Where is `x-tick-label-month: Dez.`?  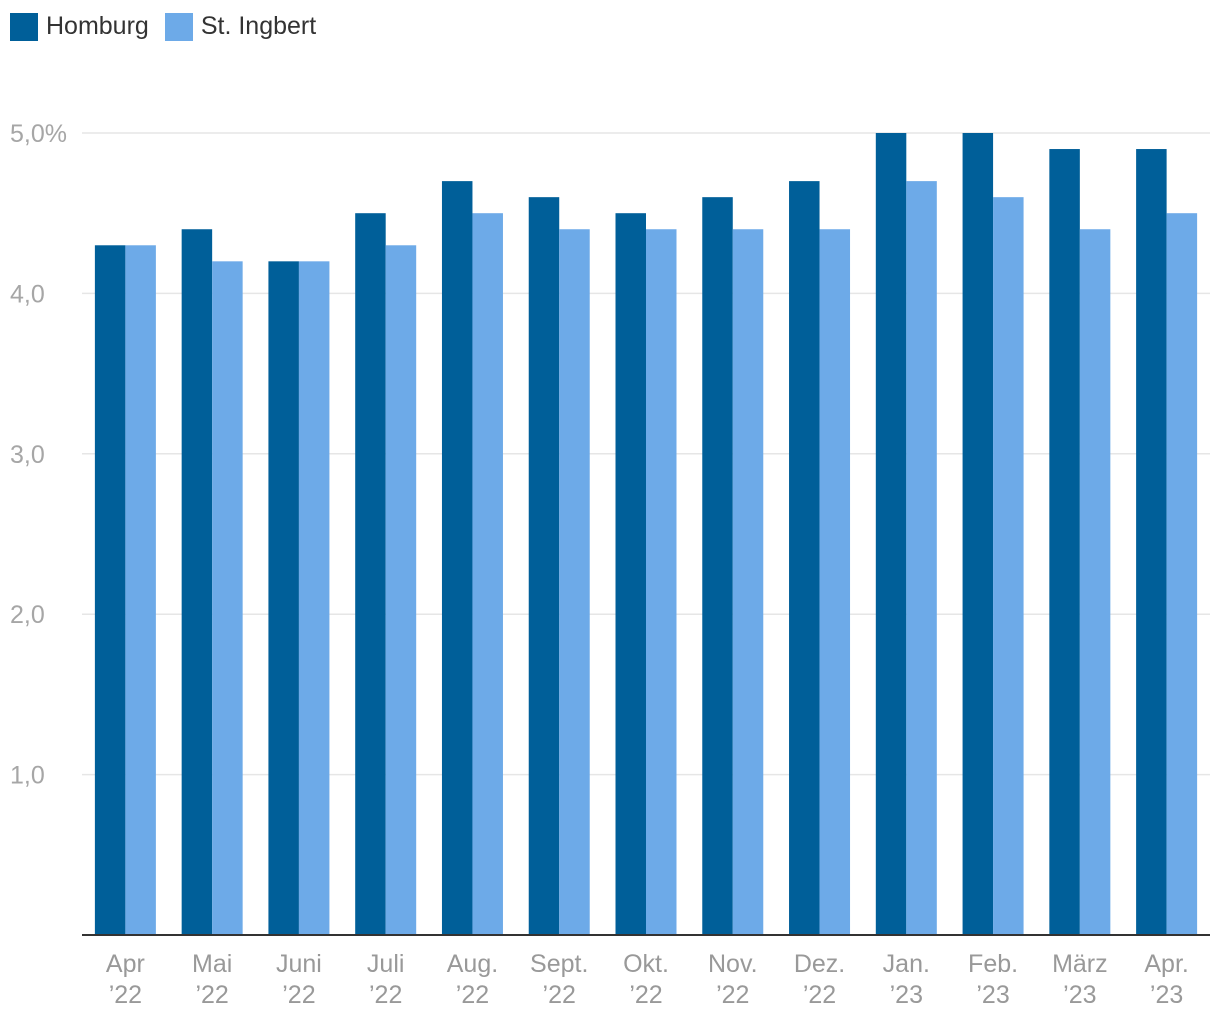 x-tick-label-month: Dez. is located at coordinates (819, 964).